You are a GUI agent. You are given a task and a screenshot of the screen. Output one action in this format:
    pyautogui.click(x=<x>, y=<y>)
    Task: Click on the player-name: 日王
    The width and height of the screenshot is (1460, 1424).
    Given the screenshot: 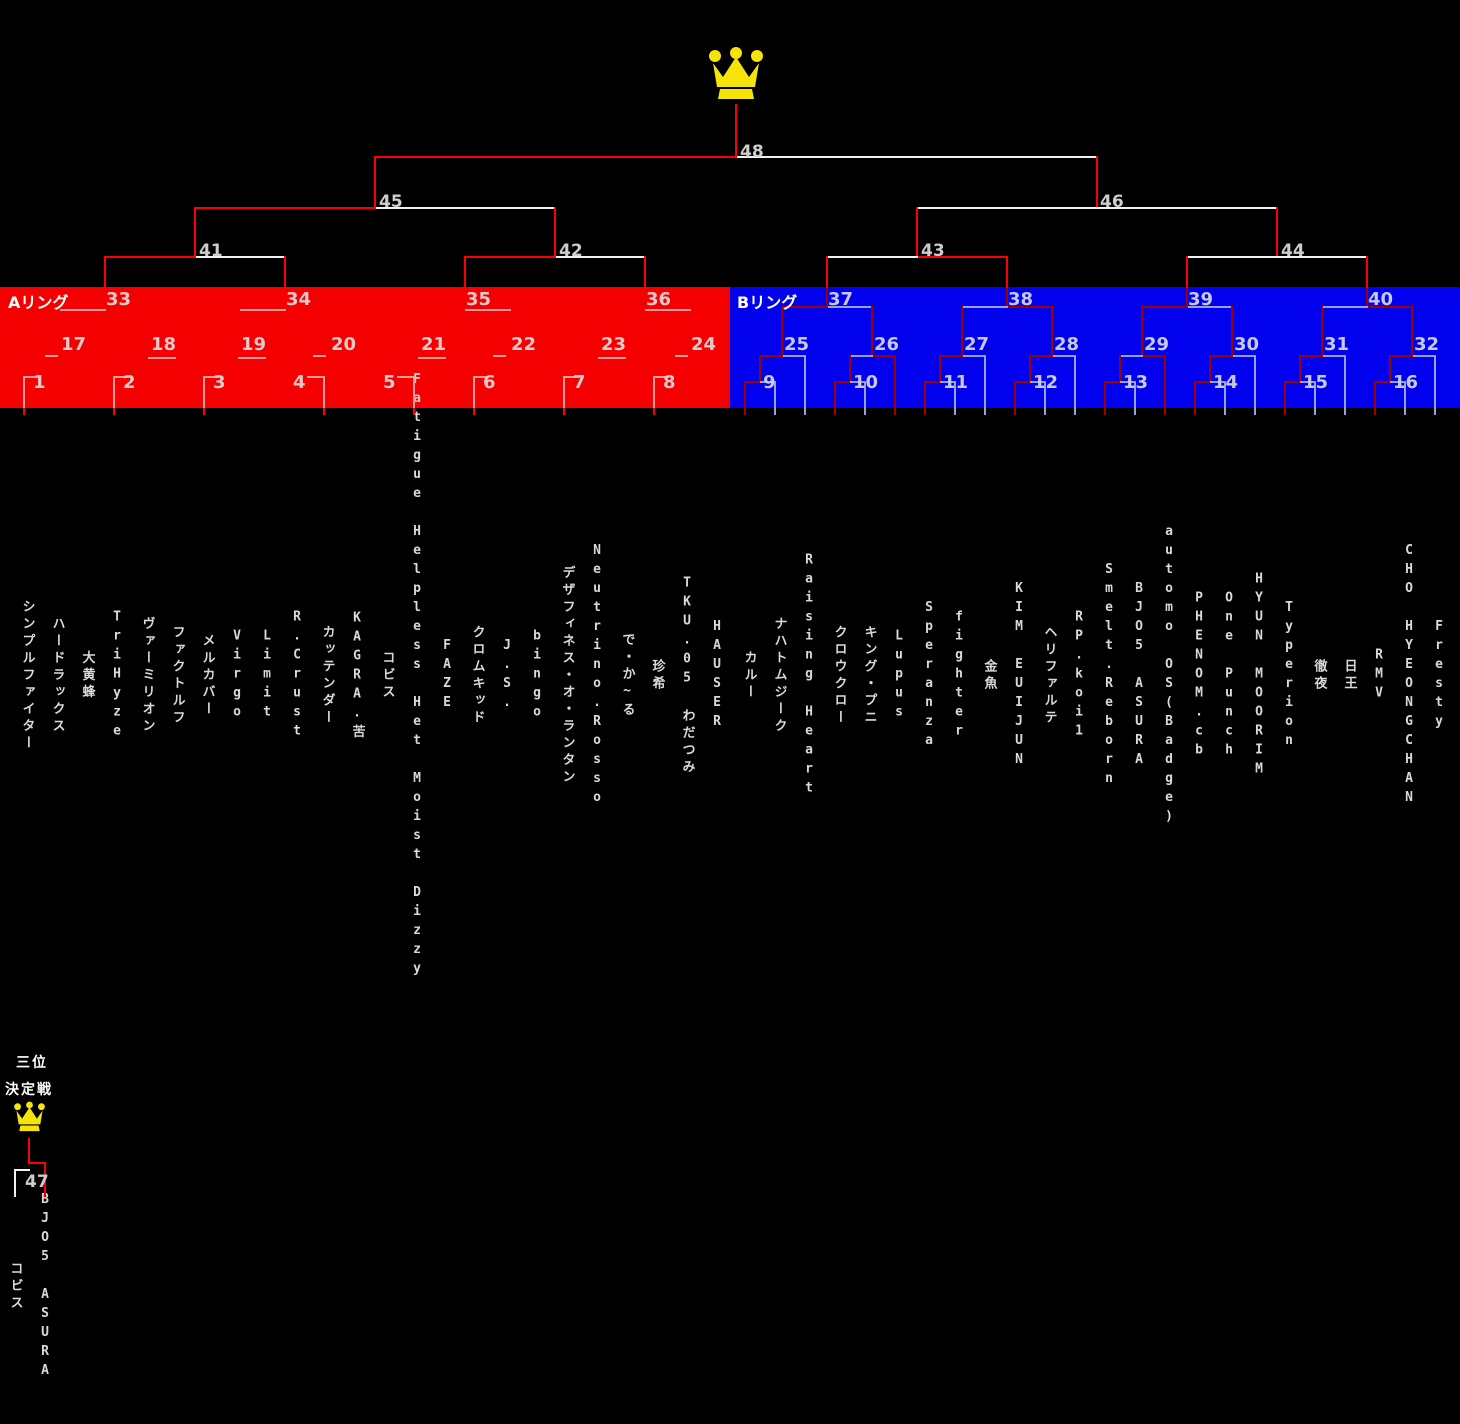 What is the action you would take?
    pyautogui.click(x=1349, y=676)
    